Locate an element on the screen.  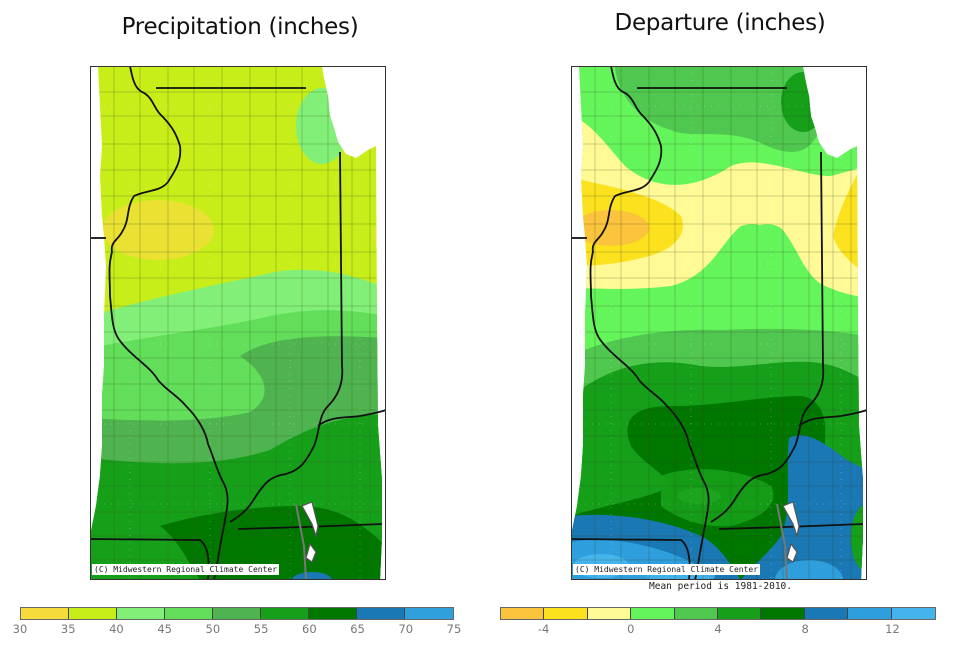
legend-tick-label: 70 is located at coordinates (406, 629).